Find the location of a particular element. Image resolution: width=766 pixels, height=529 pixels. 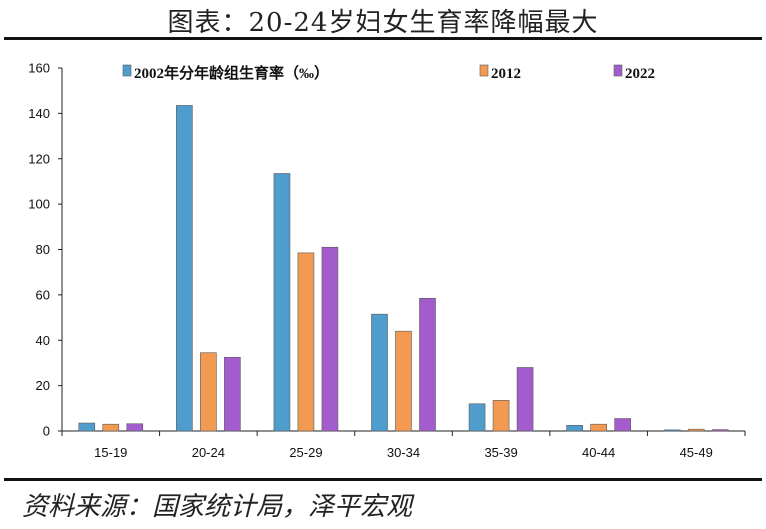

y-tick-label: 20 is located at coordinates (43, 385).